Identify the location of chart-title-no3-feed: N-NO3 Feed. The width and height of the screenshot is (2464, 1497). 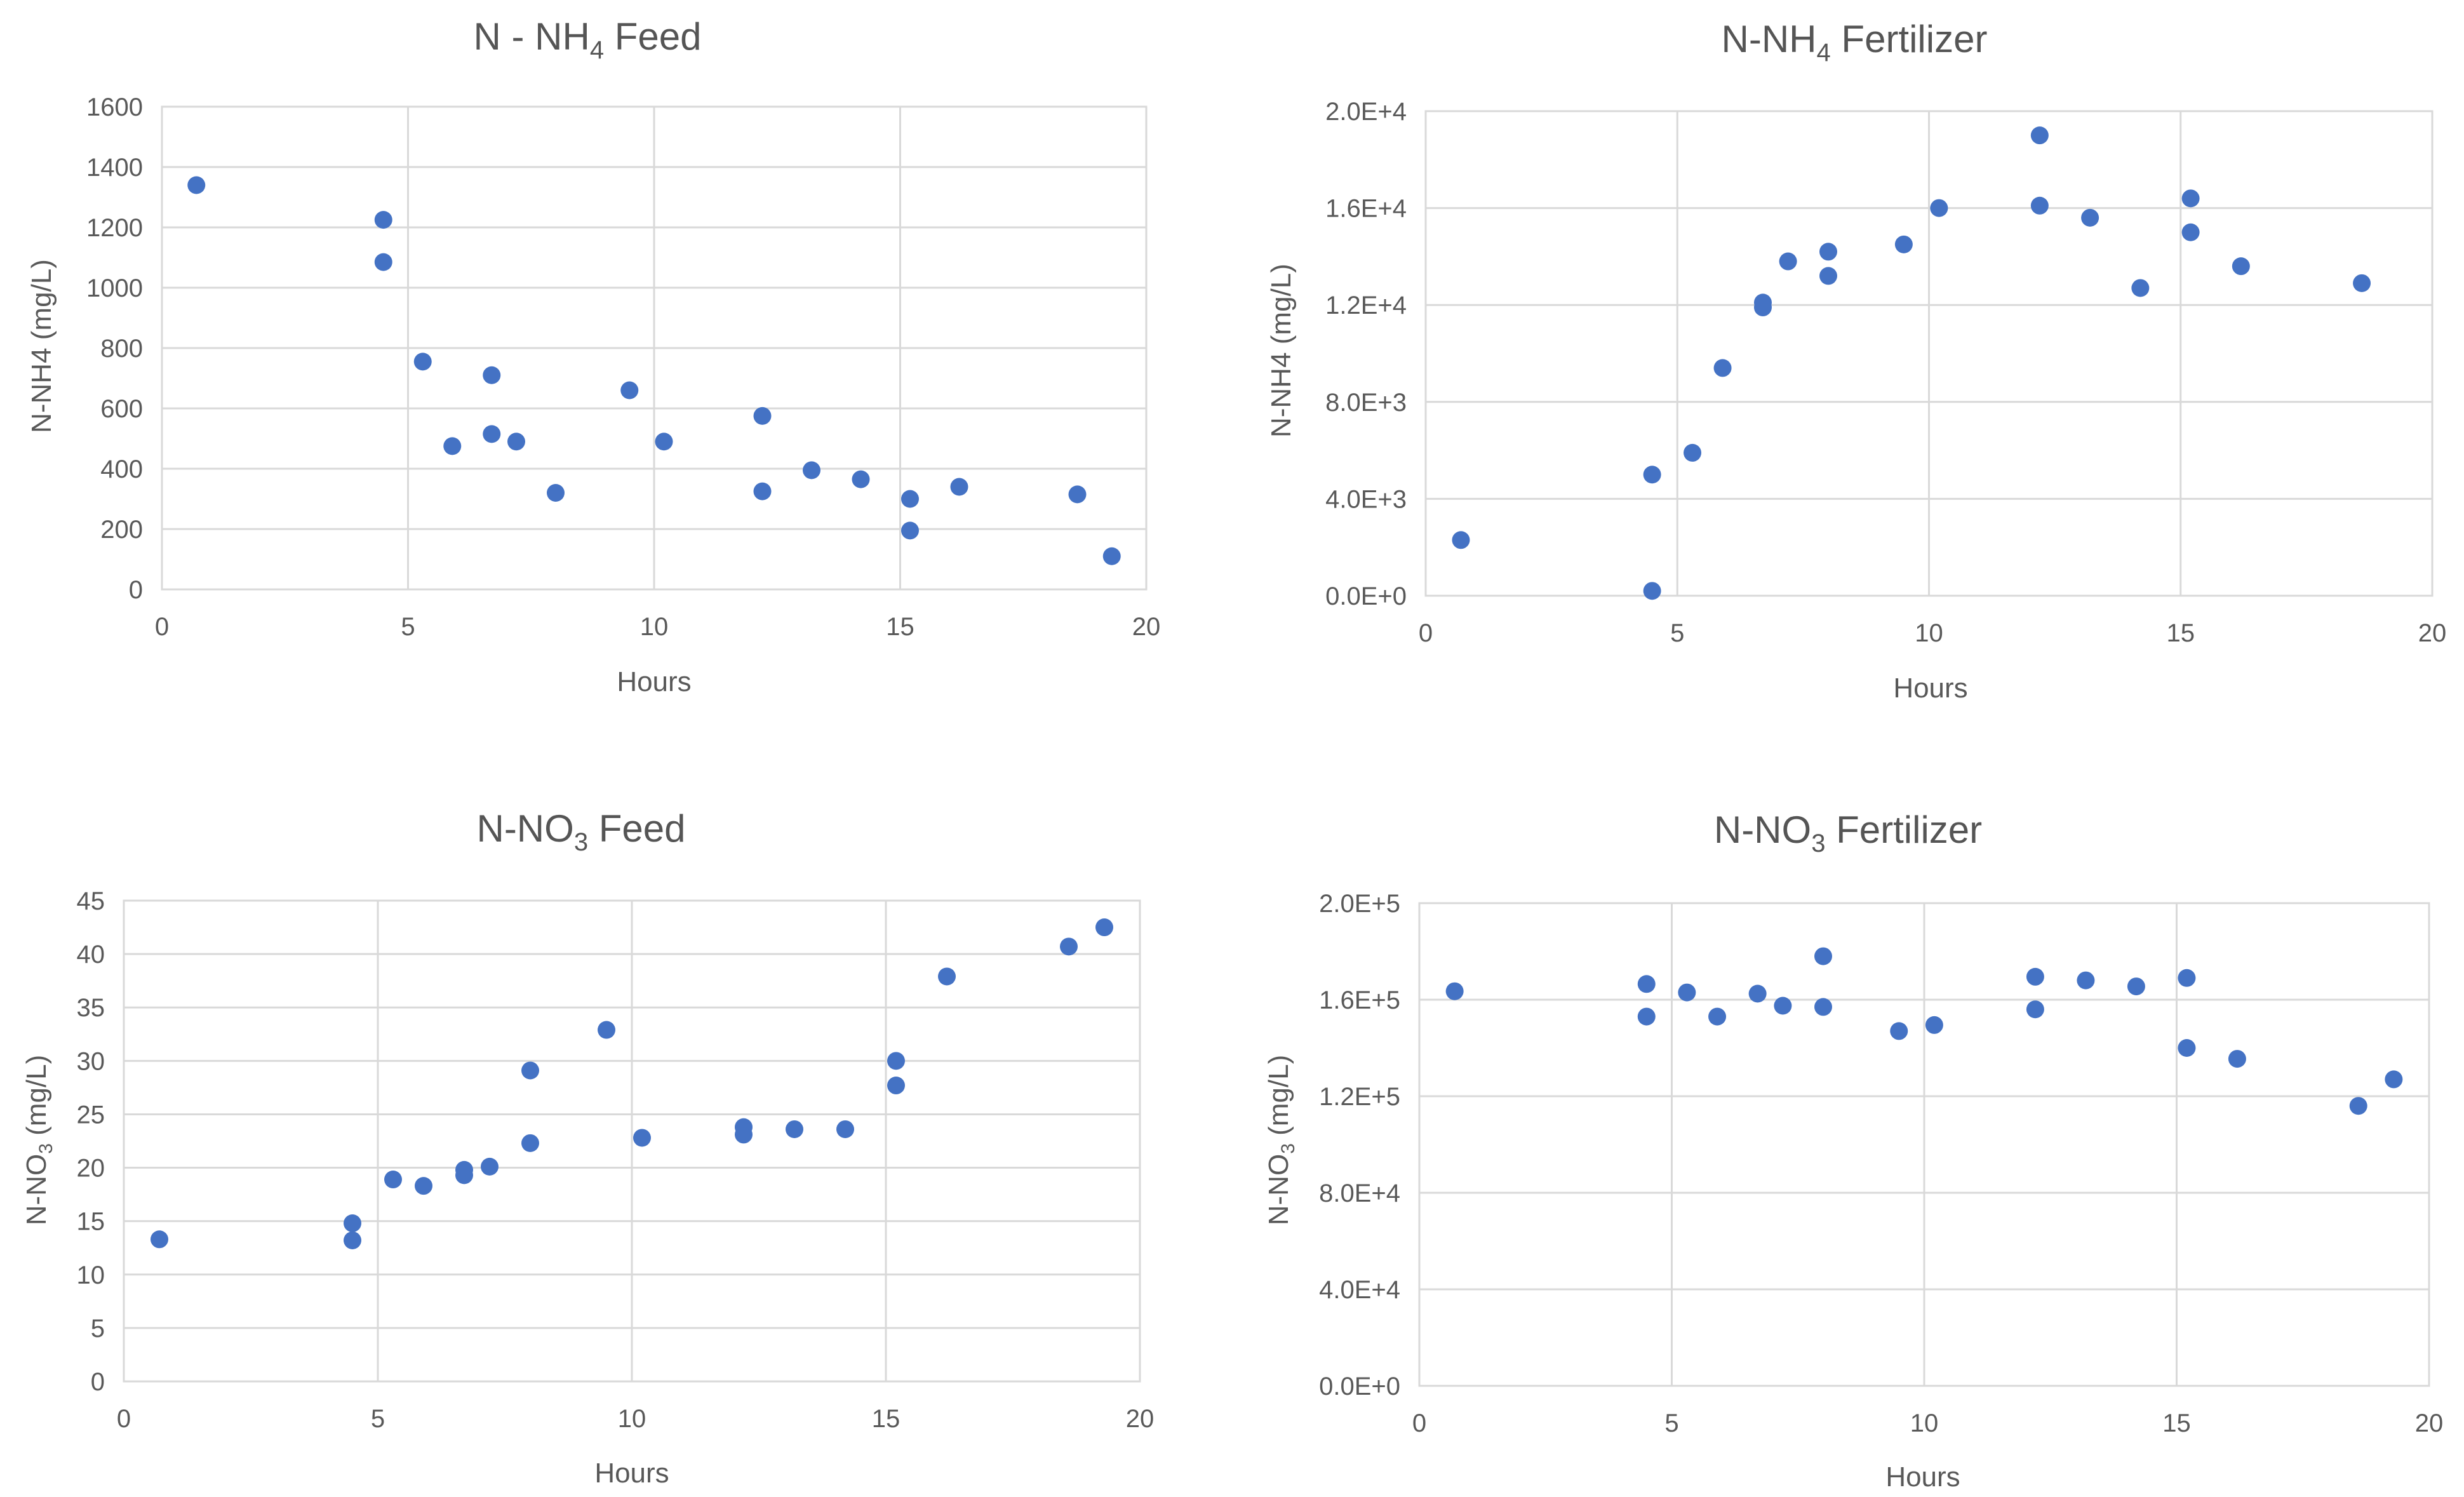
(581, 832).